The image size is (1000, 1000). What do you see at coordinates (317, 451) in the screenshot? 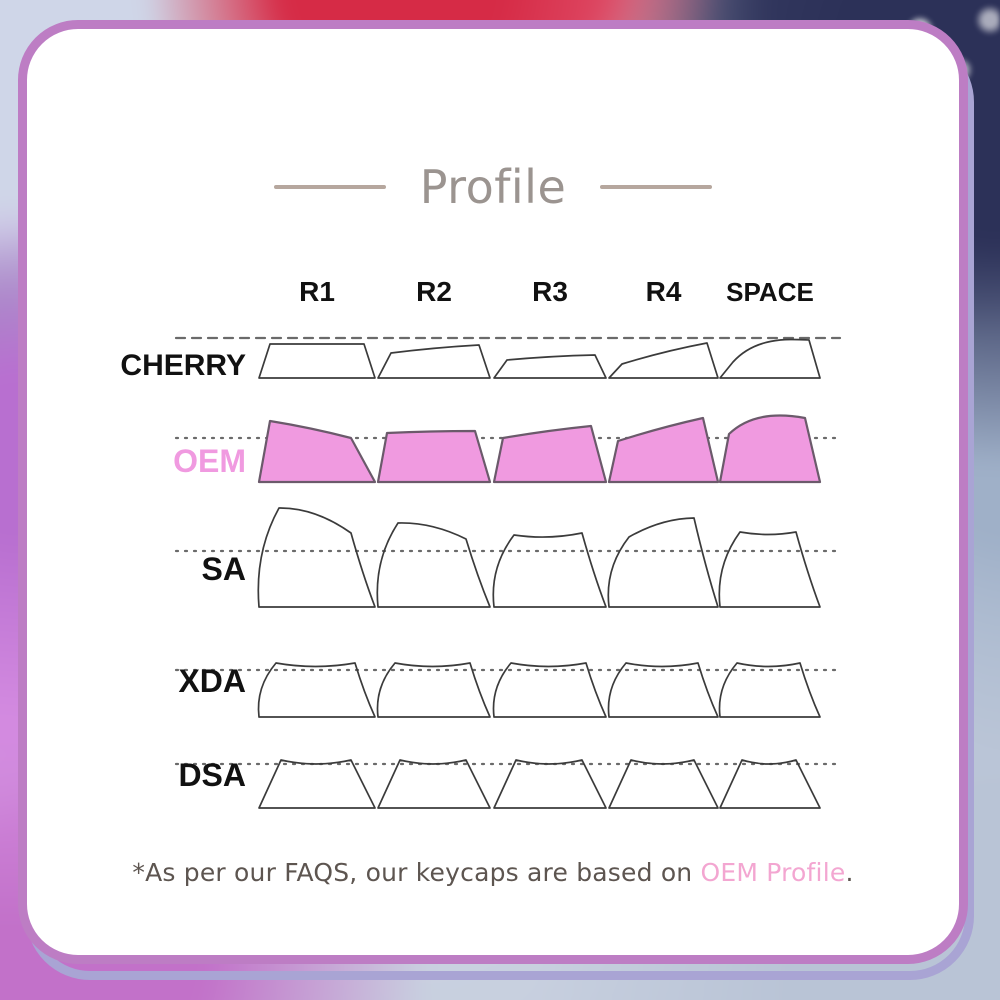
I see `keycap-oem-r1` at bounding box center [317, 451].